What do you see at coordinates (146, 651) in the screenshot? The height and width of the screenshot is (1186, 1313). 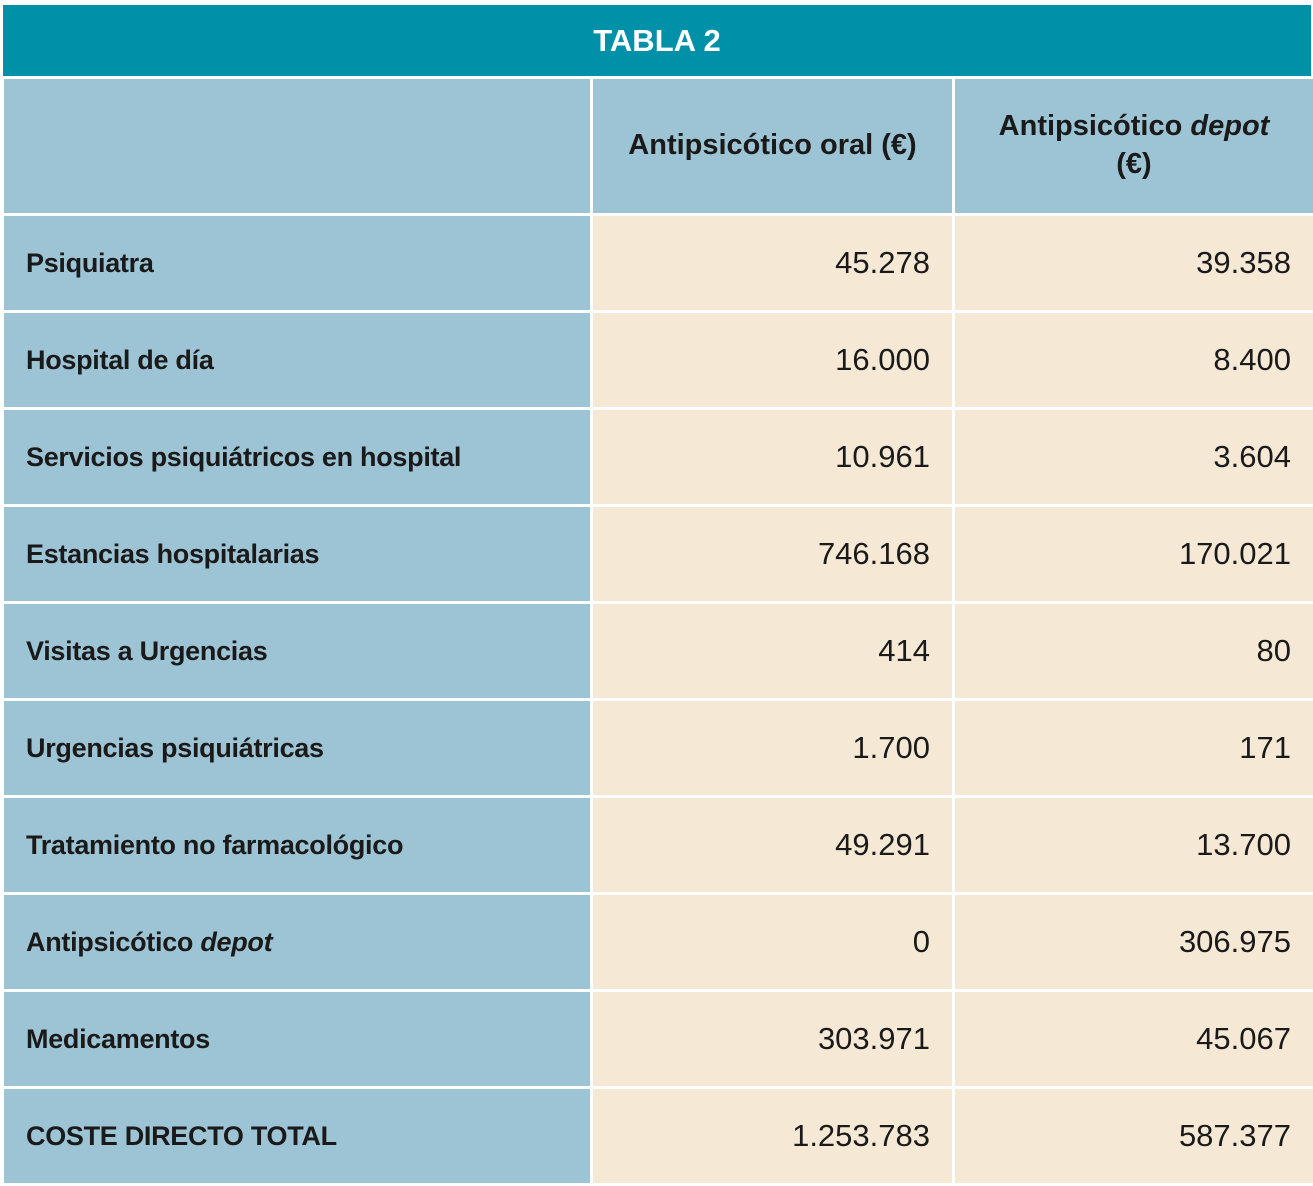 I see `text-segment: Visitas a Urgencias` at bounding box center [146, 651].